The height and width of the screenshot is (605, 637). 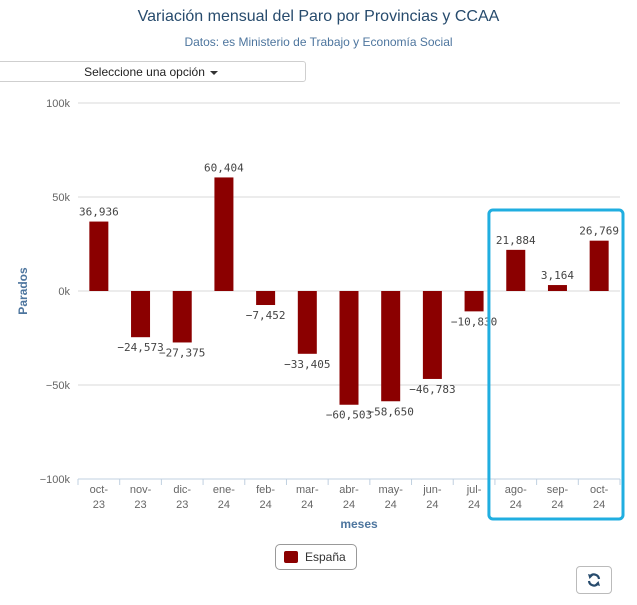 I want to click on x-tick-label: feb-, so click(x=265, y=490).